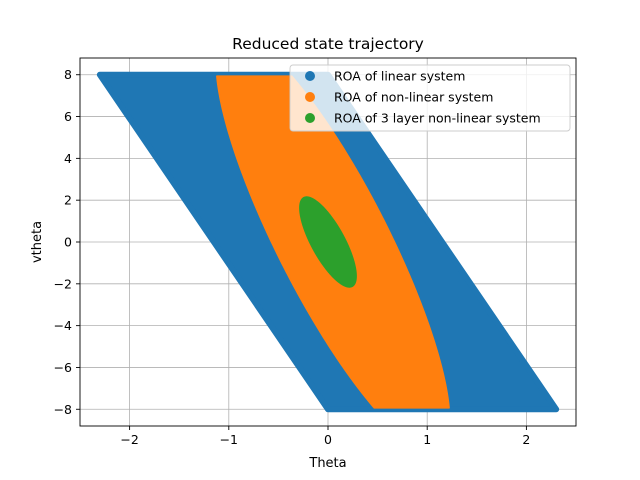  Describe the element at coordinates (68, 200) in the screenshot. I see `y-tick-label: 2` at that location.